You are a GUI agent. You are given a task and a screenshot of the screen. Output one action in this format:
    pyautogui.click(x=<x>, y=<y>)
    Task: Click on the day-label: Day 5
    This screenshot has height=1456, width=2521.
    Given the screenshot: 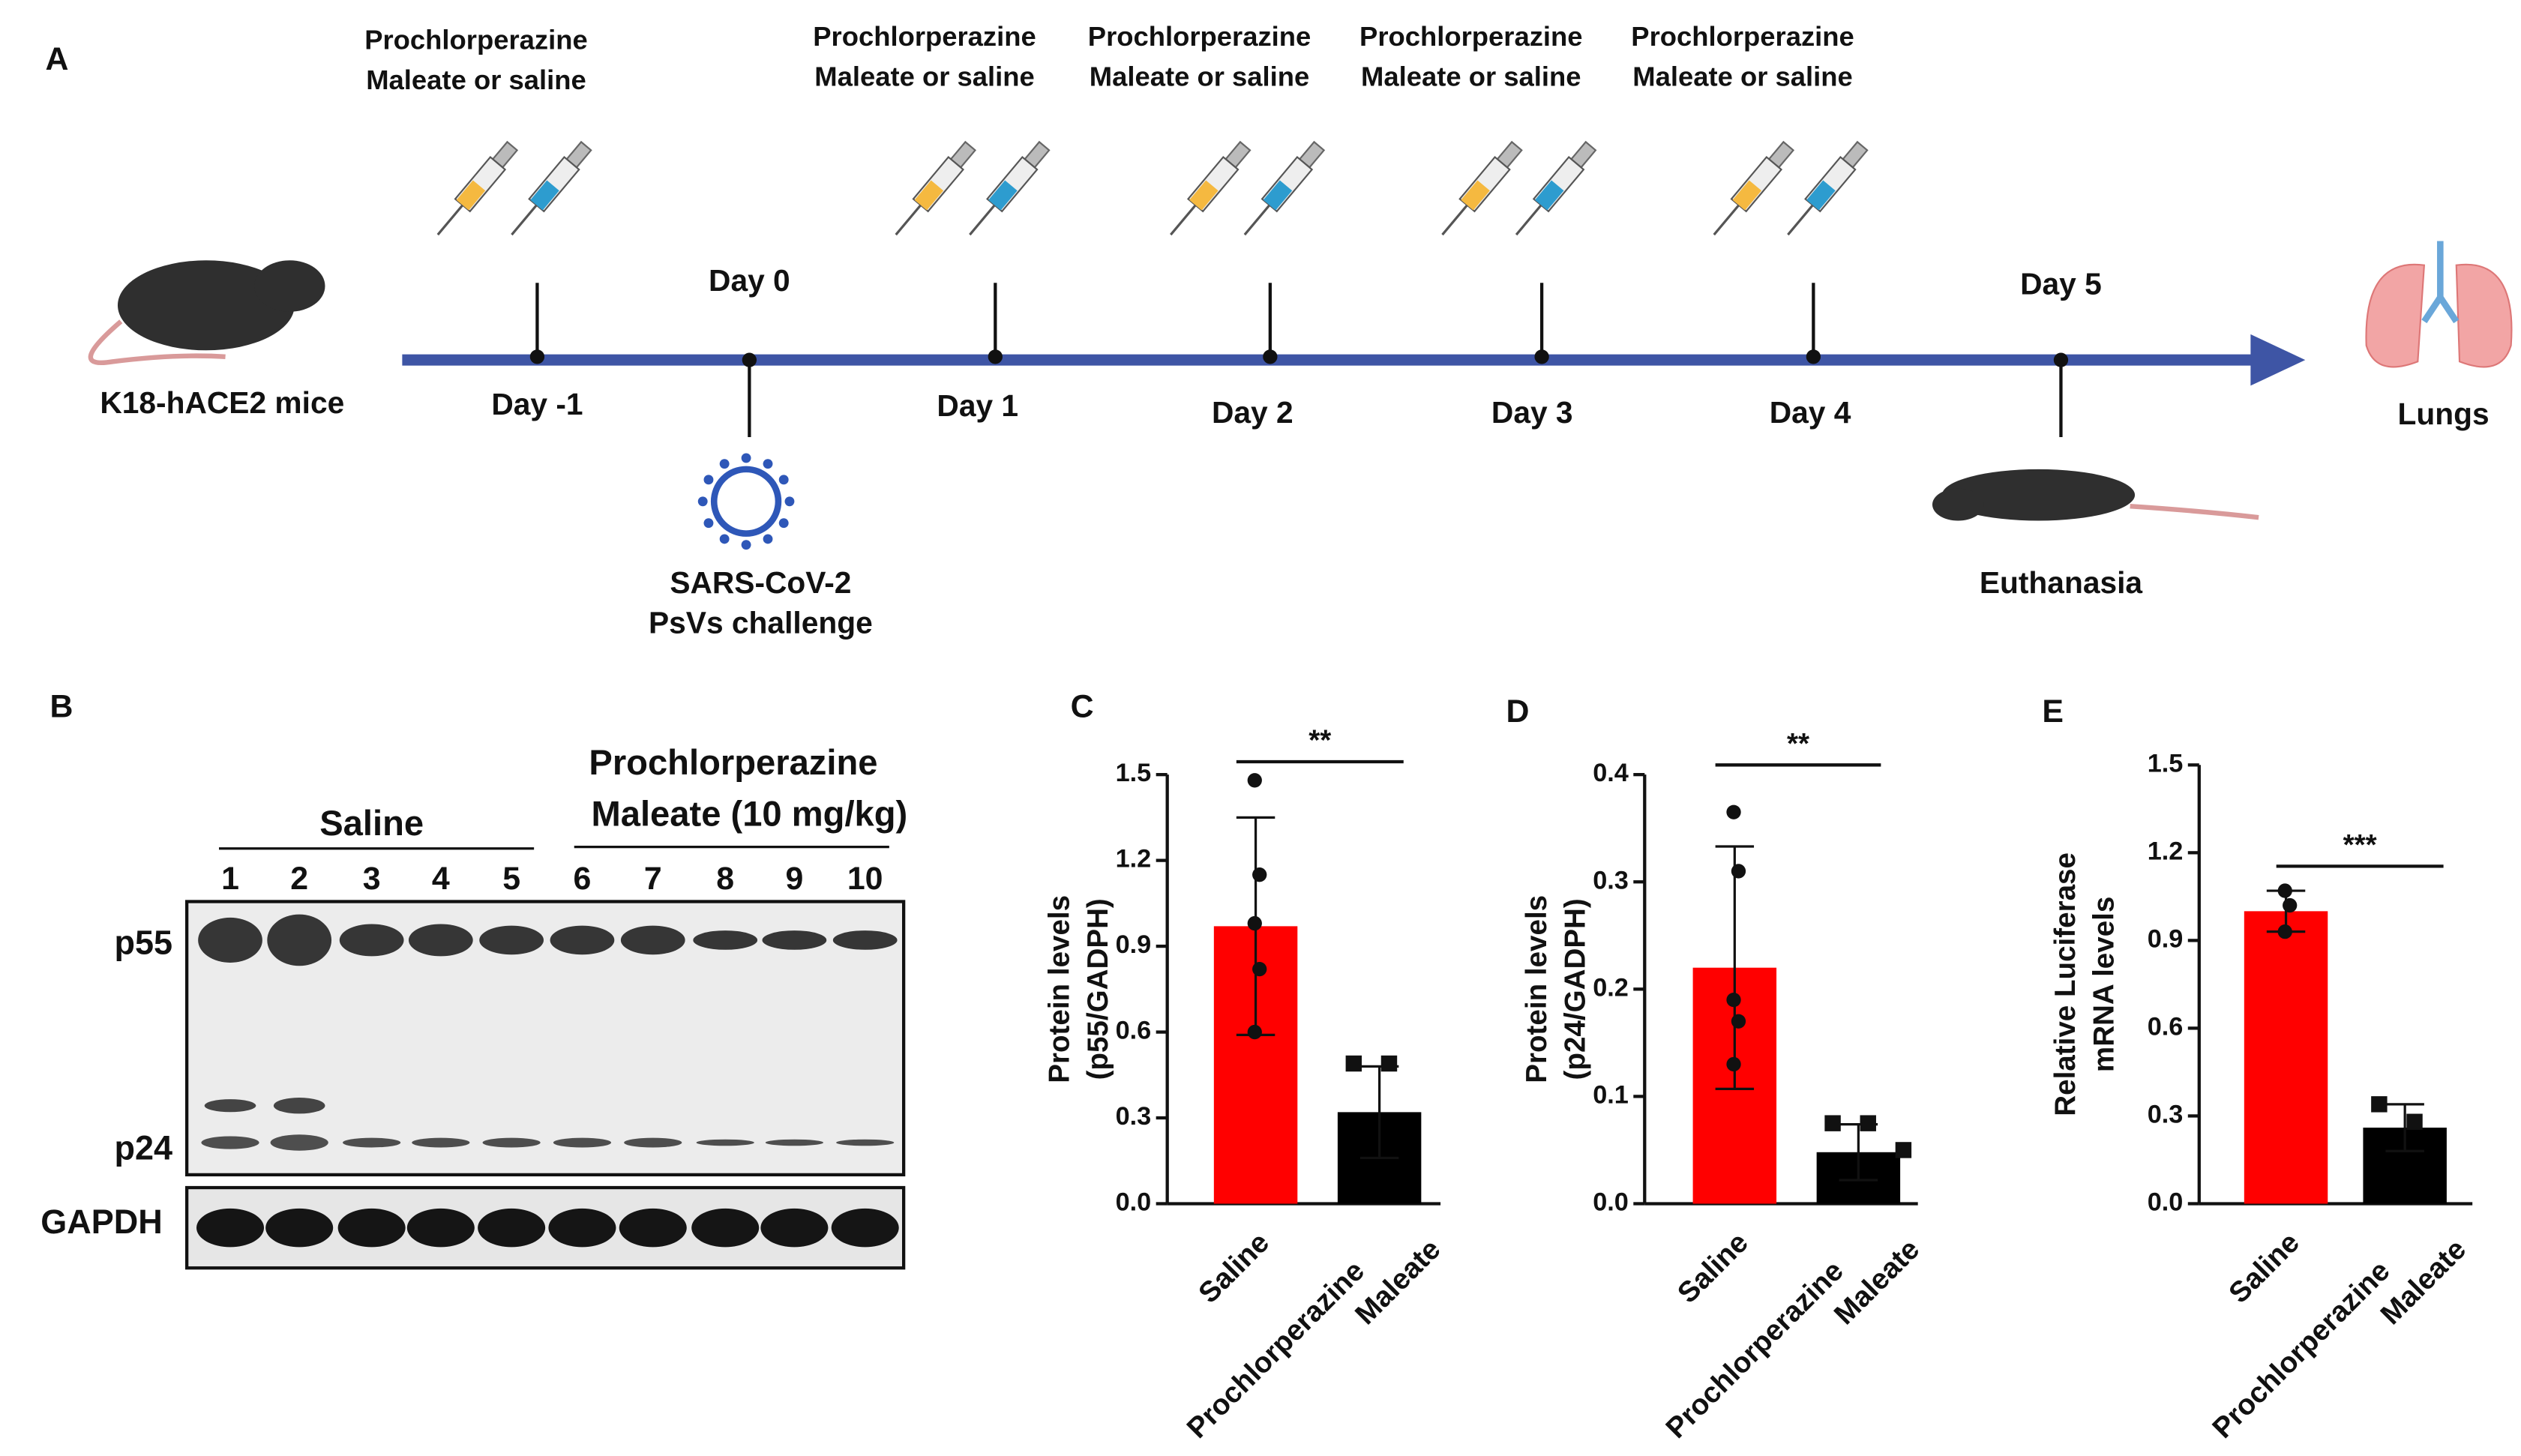 What is the action you would take?
    pyautogui.click(x=2061, y=283)
    